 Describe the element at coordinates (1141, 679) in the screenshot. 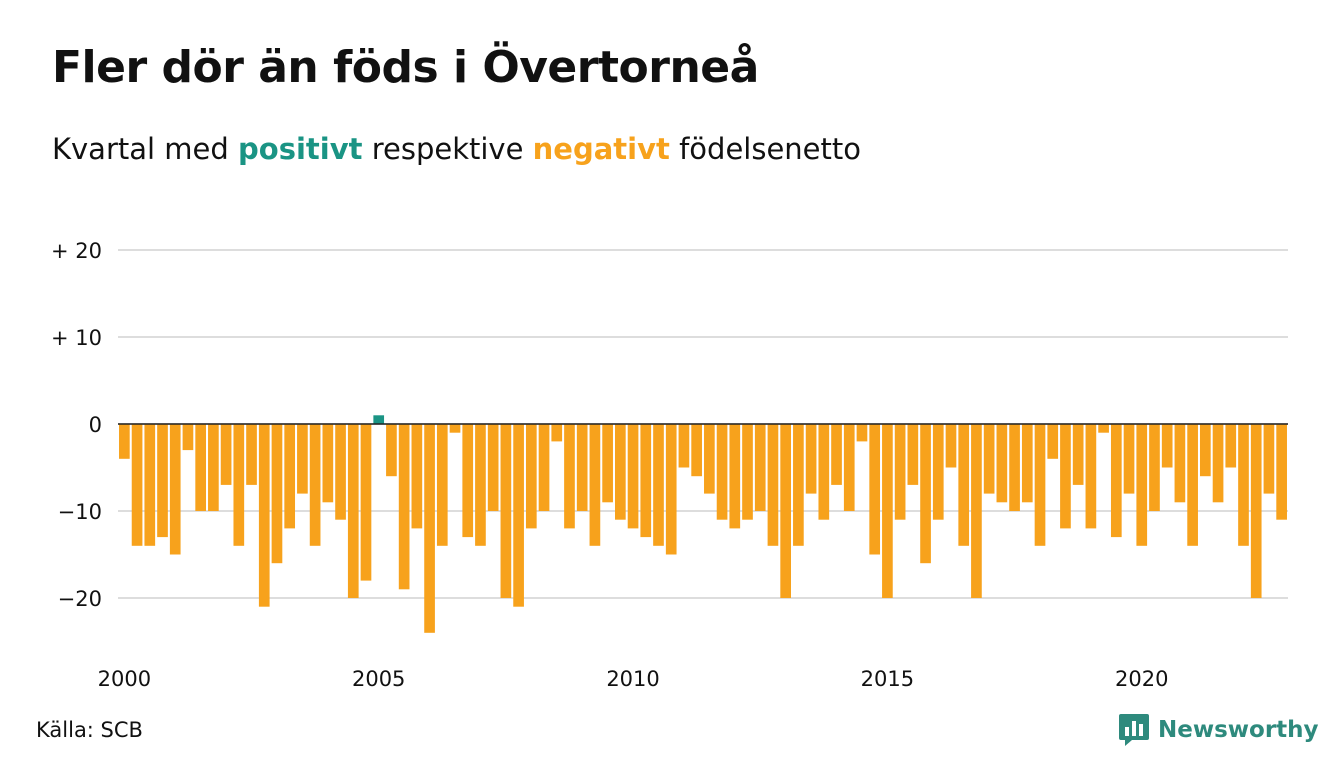

I see `x-tick-label: 2020` at that location.